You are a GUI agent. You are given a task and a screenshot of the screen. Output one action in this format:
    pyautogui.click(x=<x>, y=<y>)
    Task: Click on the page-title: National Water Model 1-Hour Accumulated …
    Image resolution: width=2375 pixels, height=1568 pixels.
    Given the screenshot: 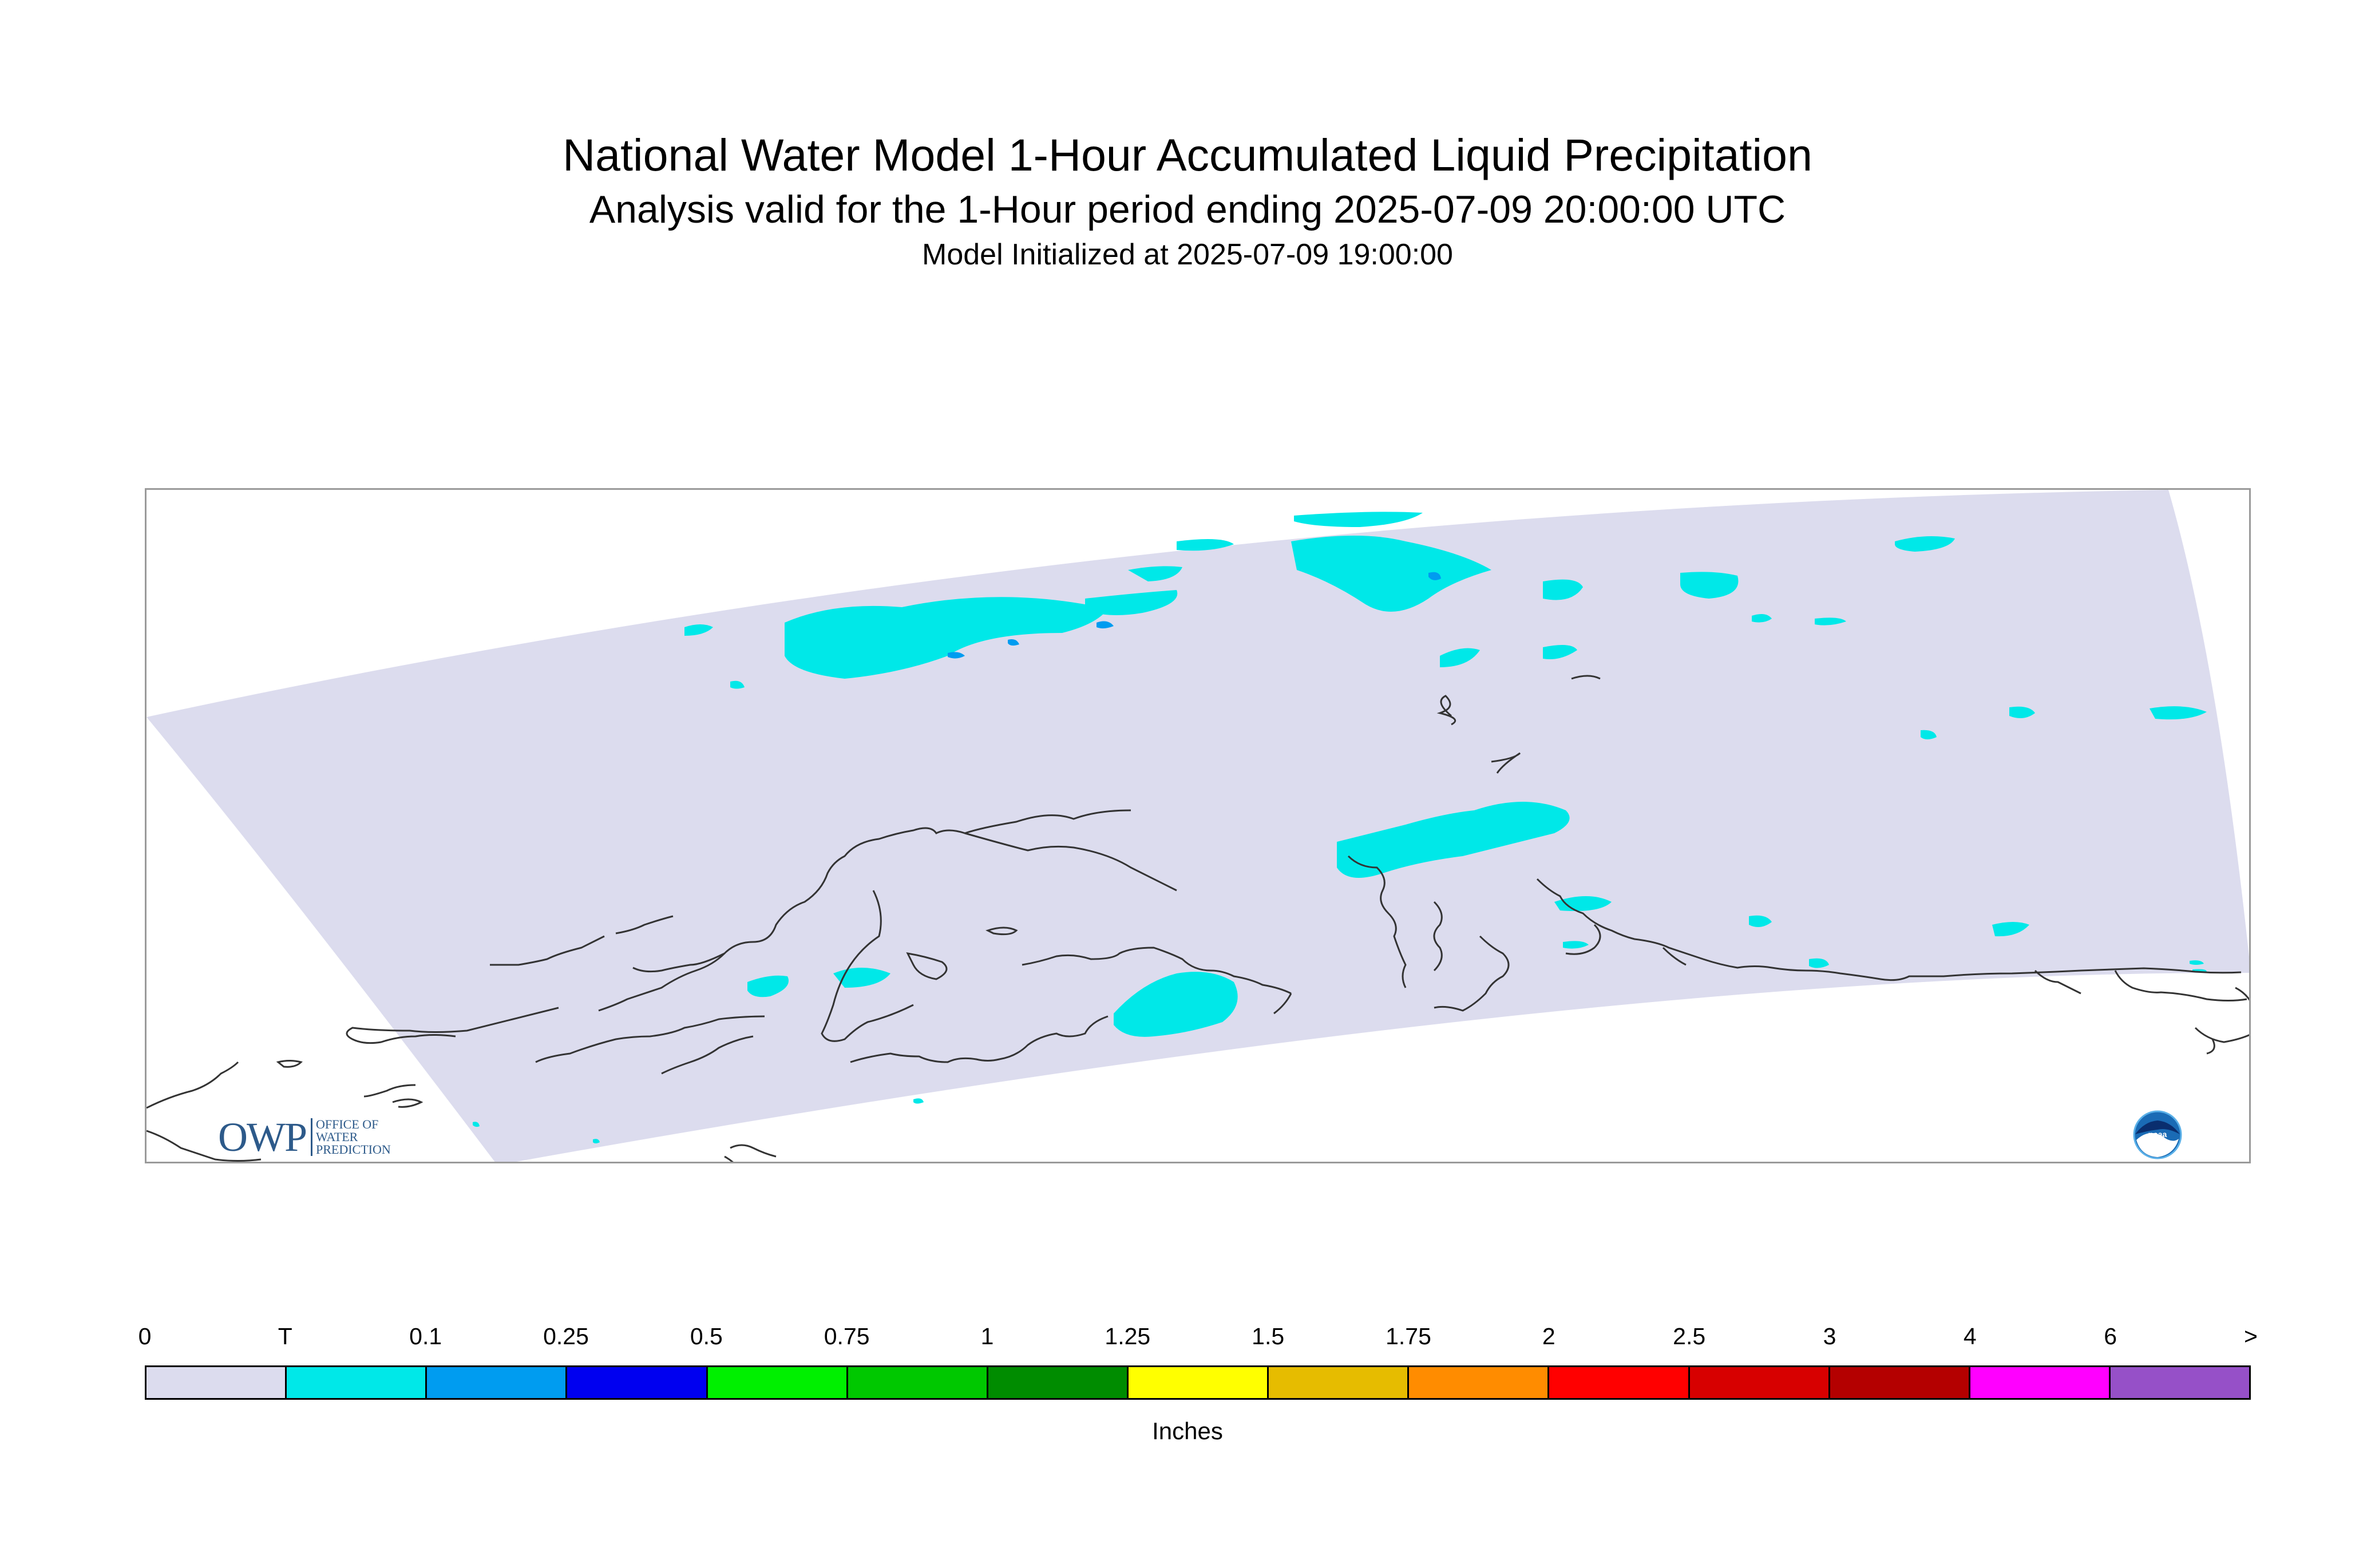 What is the action you would take?
    pyautogui.click(x=1187, y=154)
    